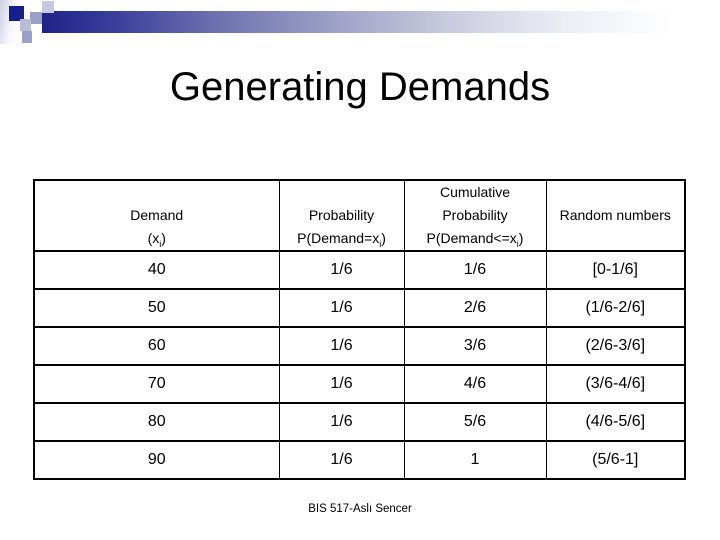  What do you see at coordinates (475, 460) in the screenshot?
I see `table-cell-cumulative: 1` at bounding box center [475, 460].